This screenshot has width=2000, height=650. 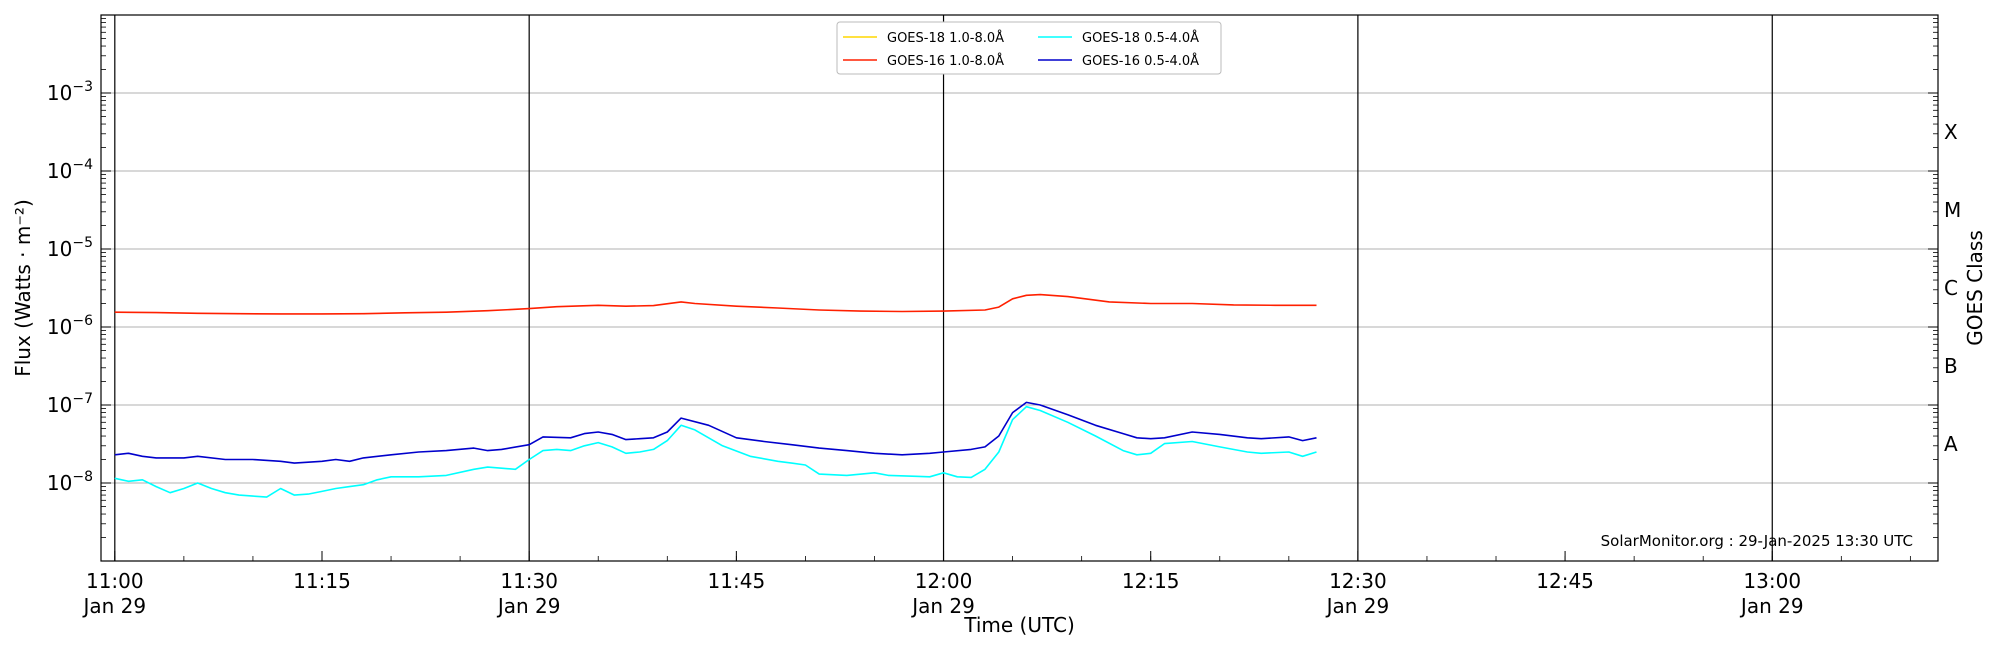 I want to click on x-tick-label: 11:00, so click(x=115, y=581).